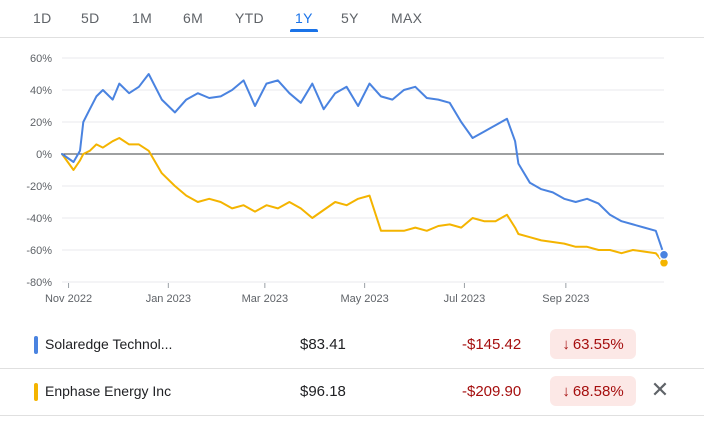 The width and height of the screenshot is (704, 425). What do you see at coordinates (364, 299) in the screenshot?
I see `x-tick-label: May 2023` at bounding box center [364, 299].